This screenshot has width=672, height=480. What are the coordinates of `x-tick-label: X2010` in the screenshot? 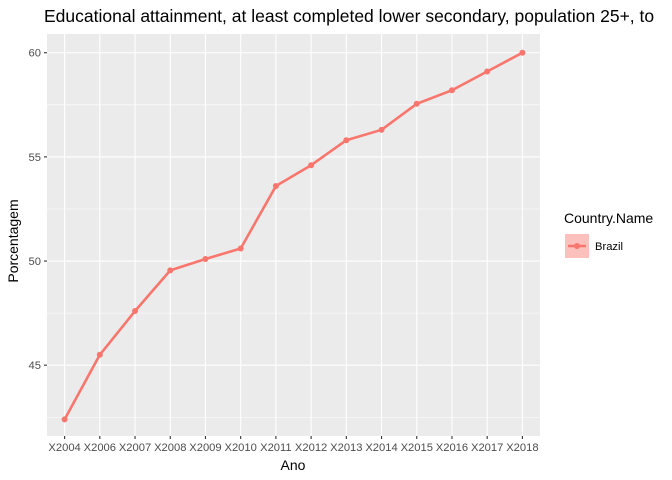 It's located at (240, 448).